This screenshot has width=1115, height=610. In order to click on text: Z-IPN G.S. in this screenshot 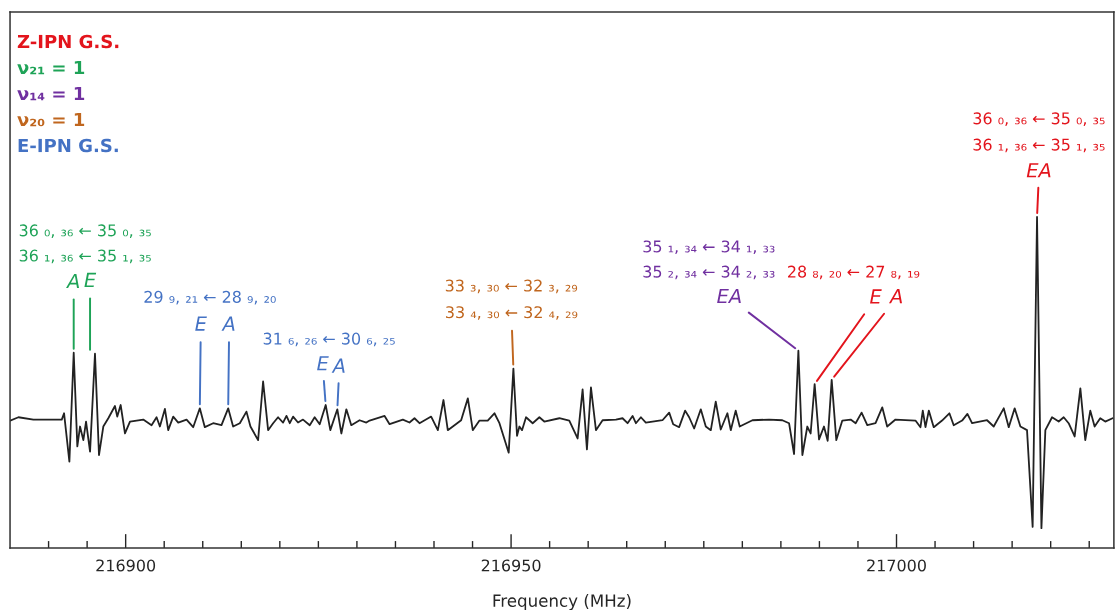, I will do `click(68, 41)`.